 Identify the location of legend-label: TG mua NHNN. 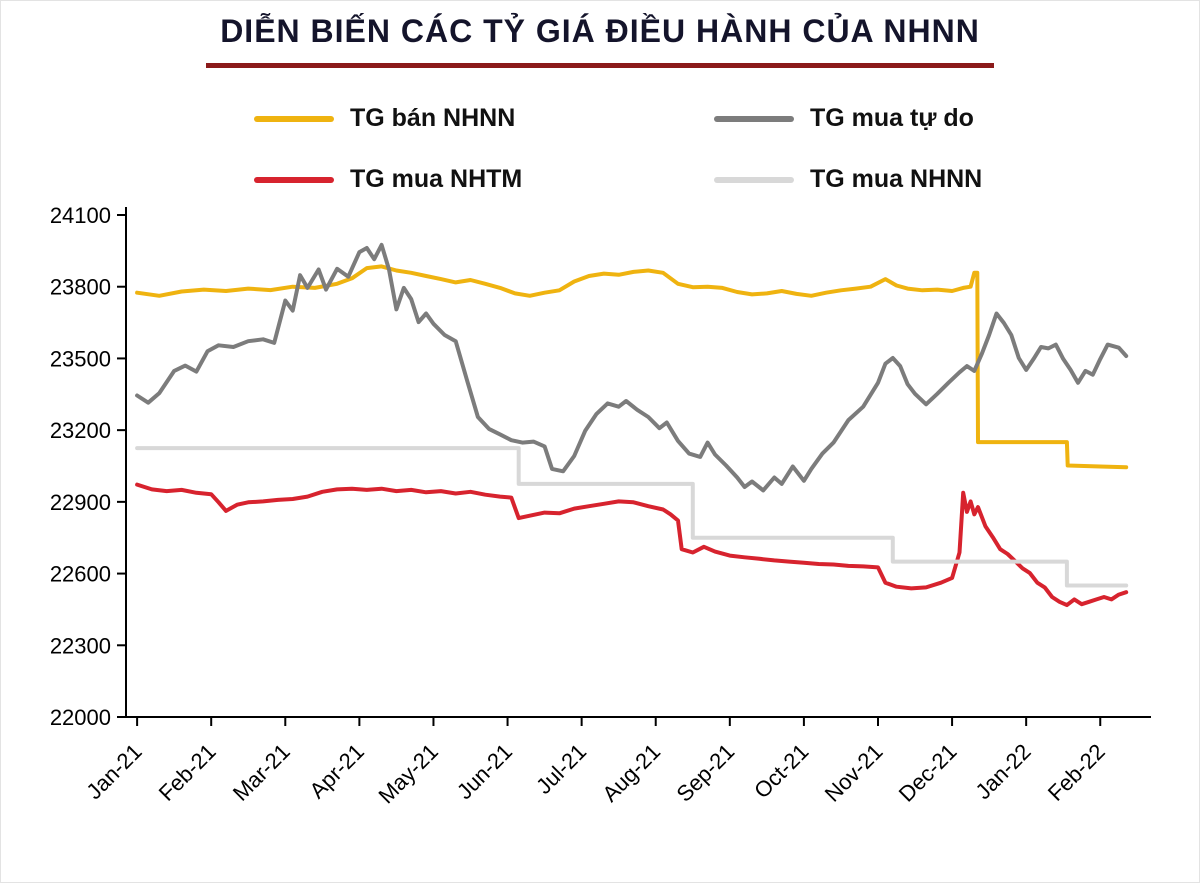
(896, 179).